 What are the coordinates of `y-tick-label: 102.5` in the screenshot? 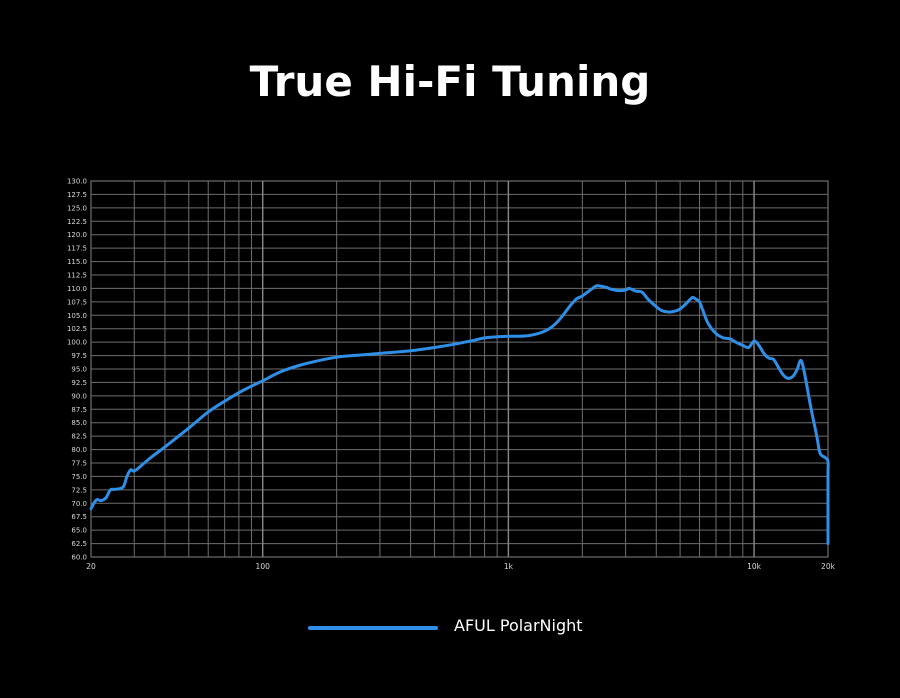 It's located at (77, 329).